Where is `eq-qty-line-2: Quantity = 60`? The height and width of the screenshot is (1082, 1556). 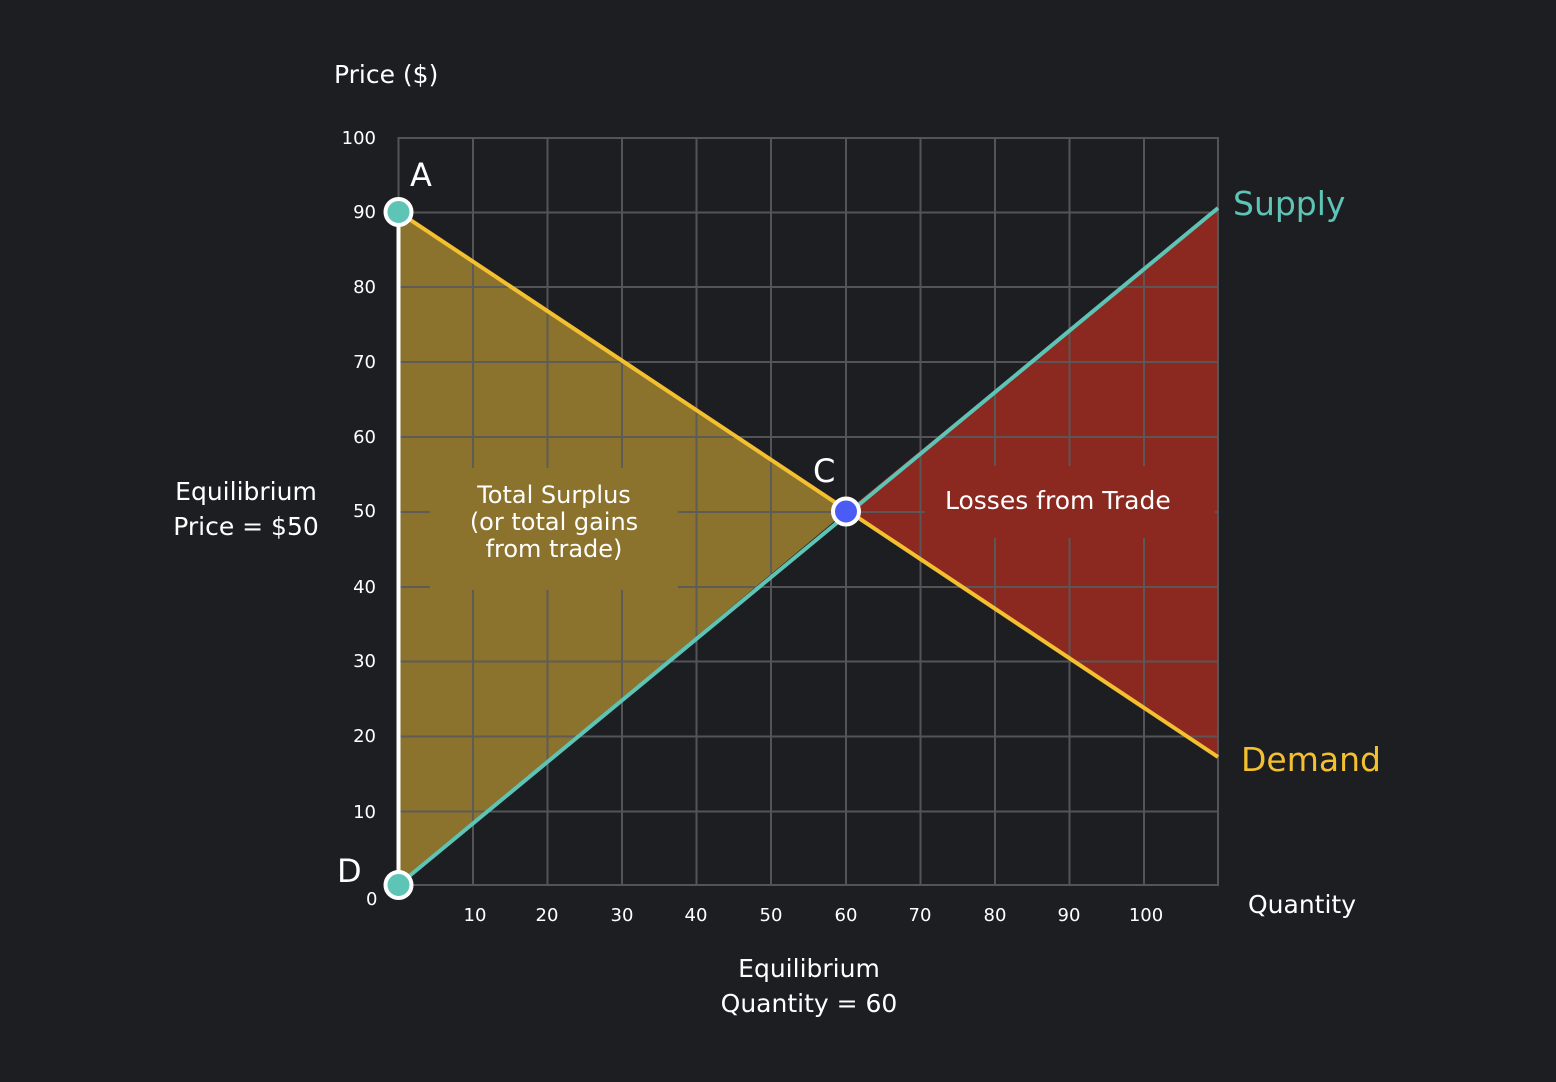
eq-qty-line-2: Quantity = 60 is located at coordinates (809, 1003).